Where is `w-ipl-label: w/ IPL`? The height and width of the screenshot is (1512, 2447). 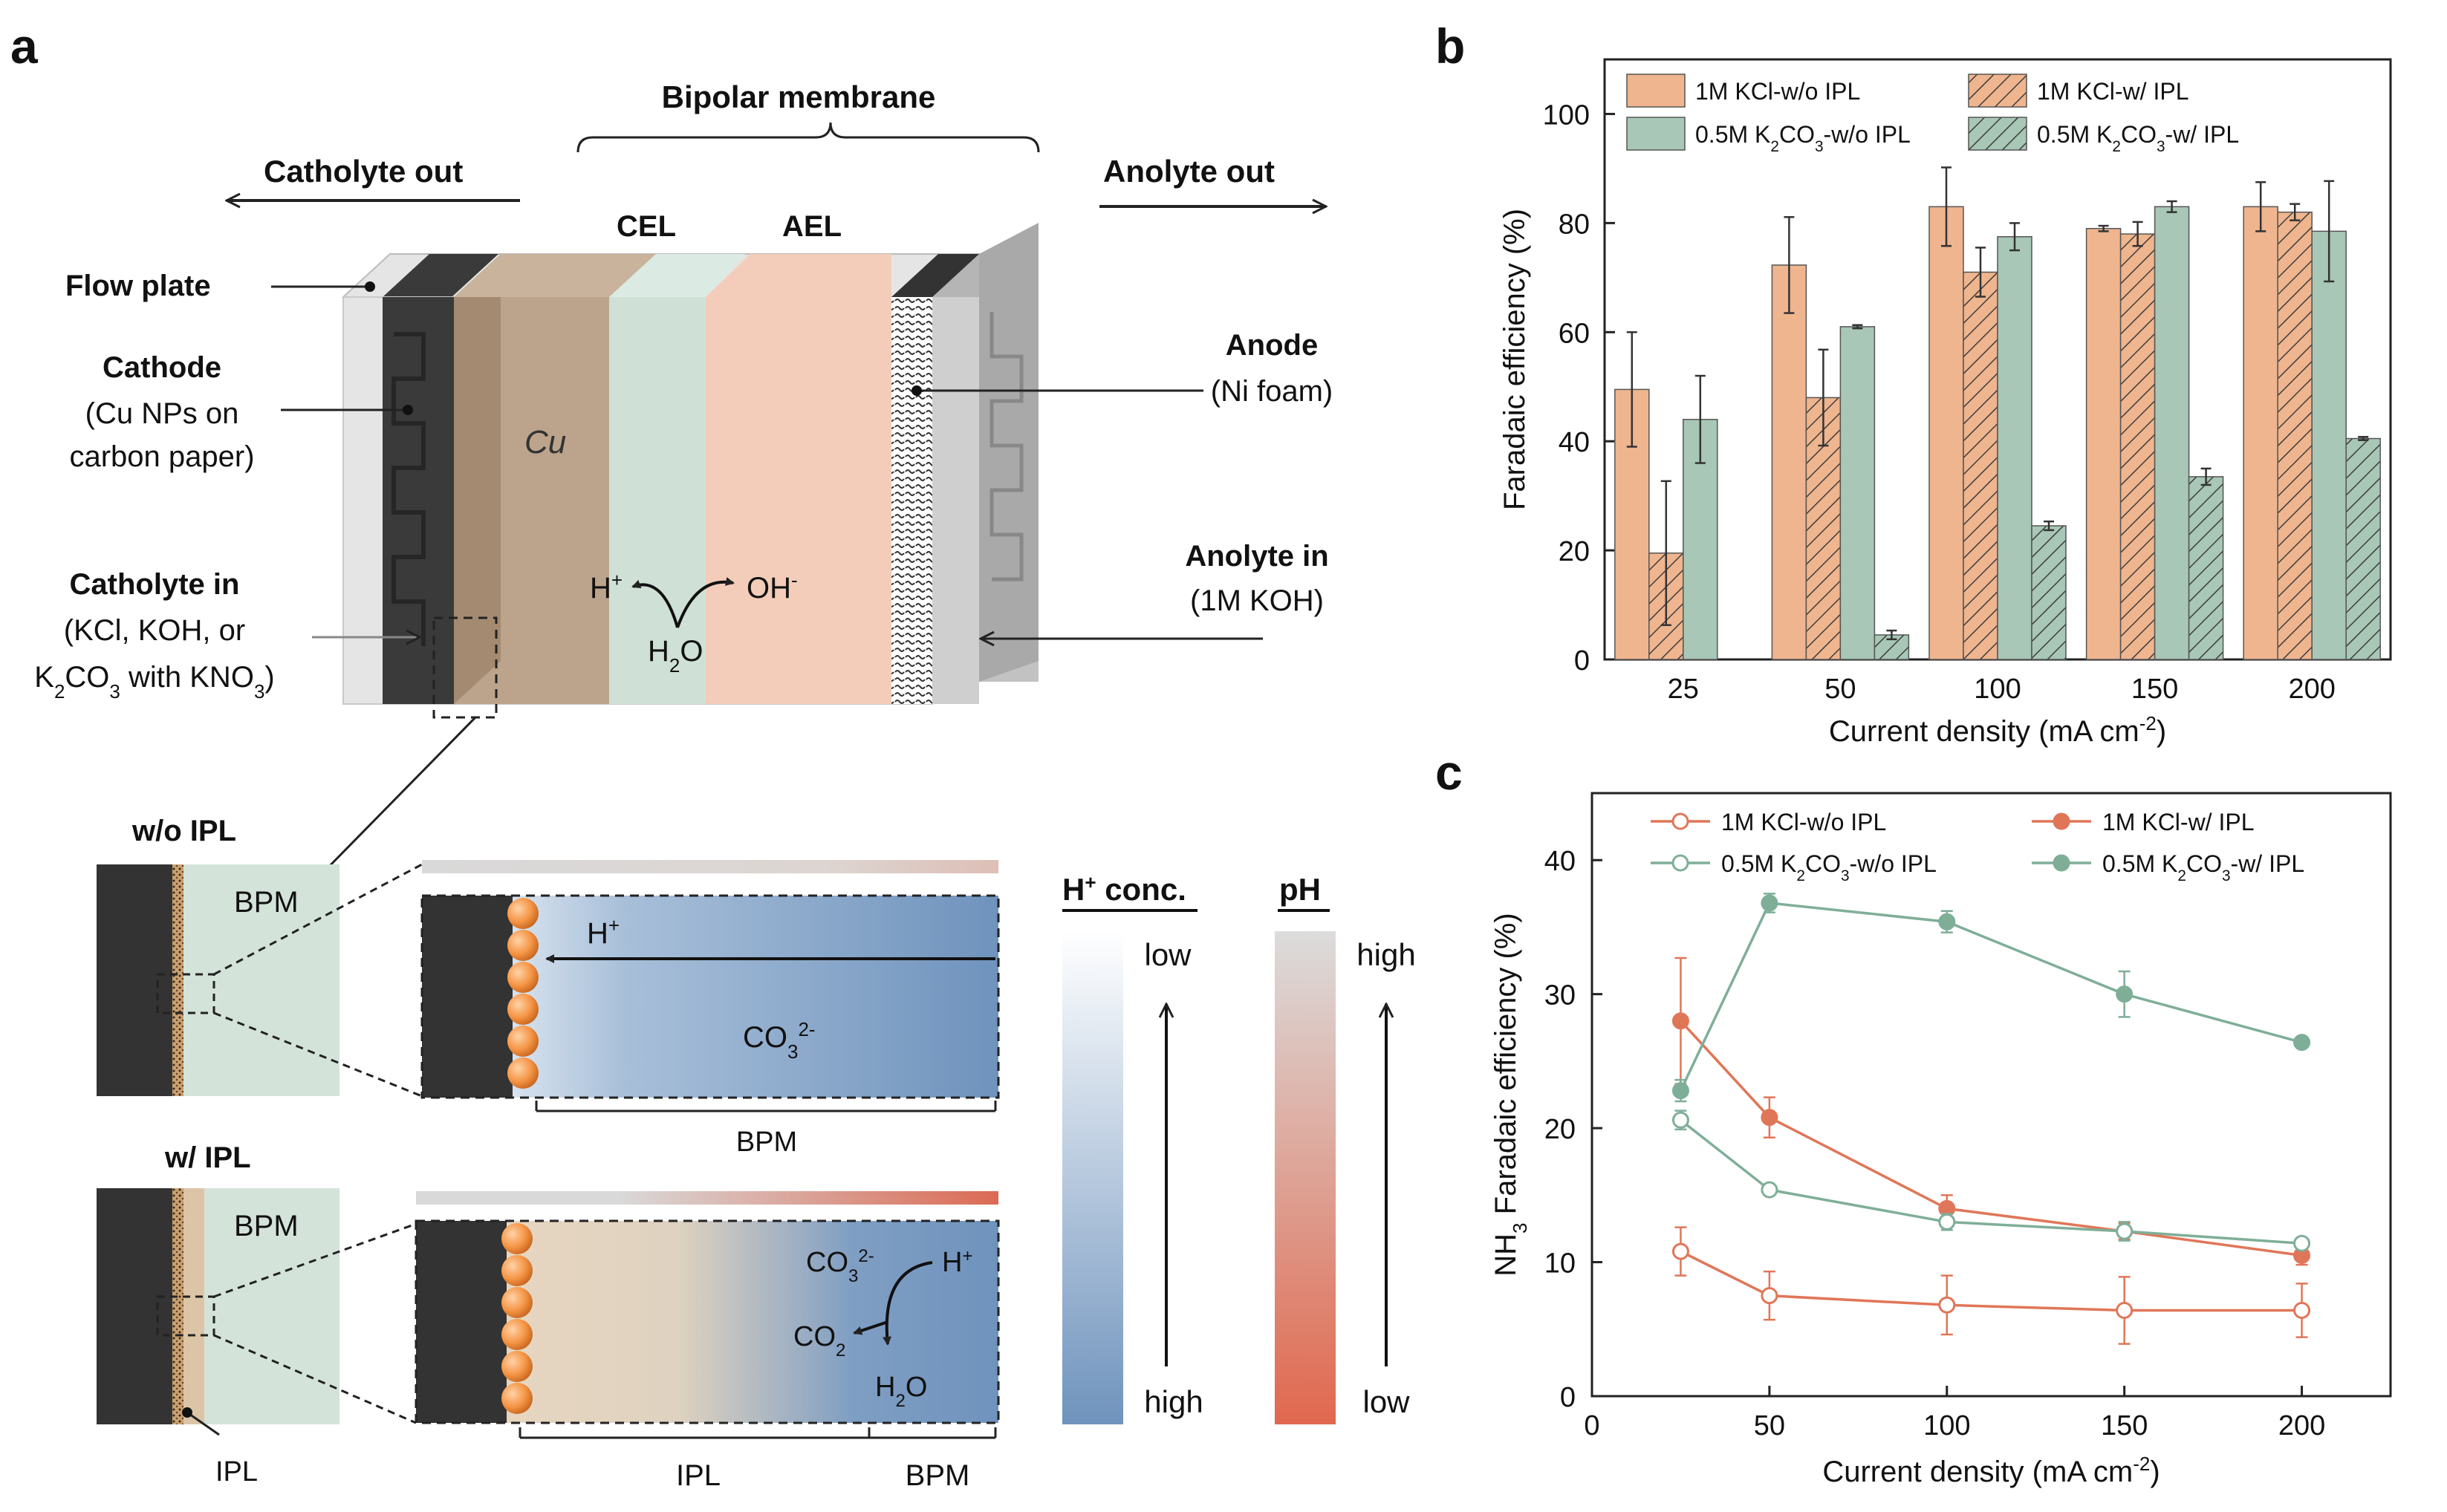 w-ipl-label: w/ IPL is located at coordinates (207, 1157).